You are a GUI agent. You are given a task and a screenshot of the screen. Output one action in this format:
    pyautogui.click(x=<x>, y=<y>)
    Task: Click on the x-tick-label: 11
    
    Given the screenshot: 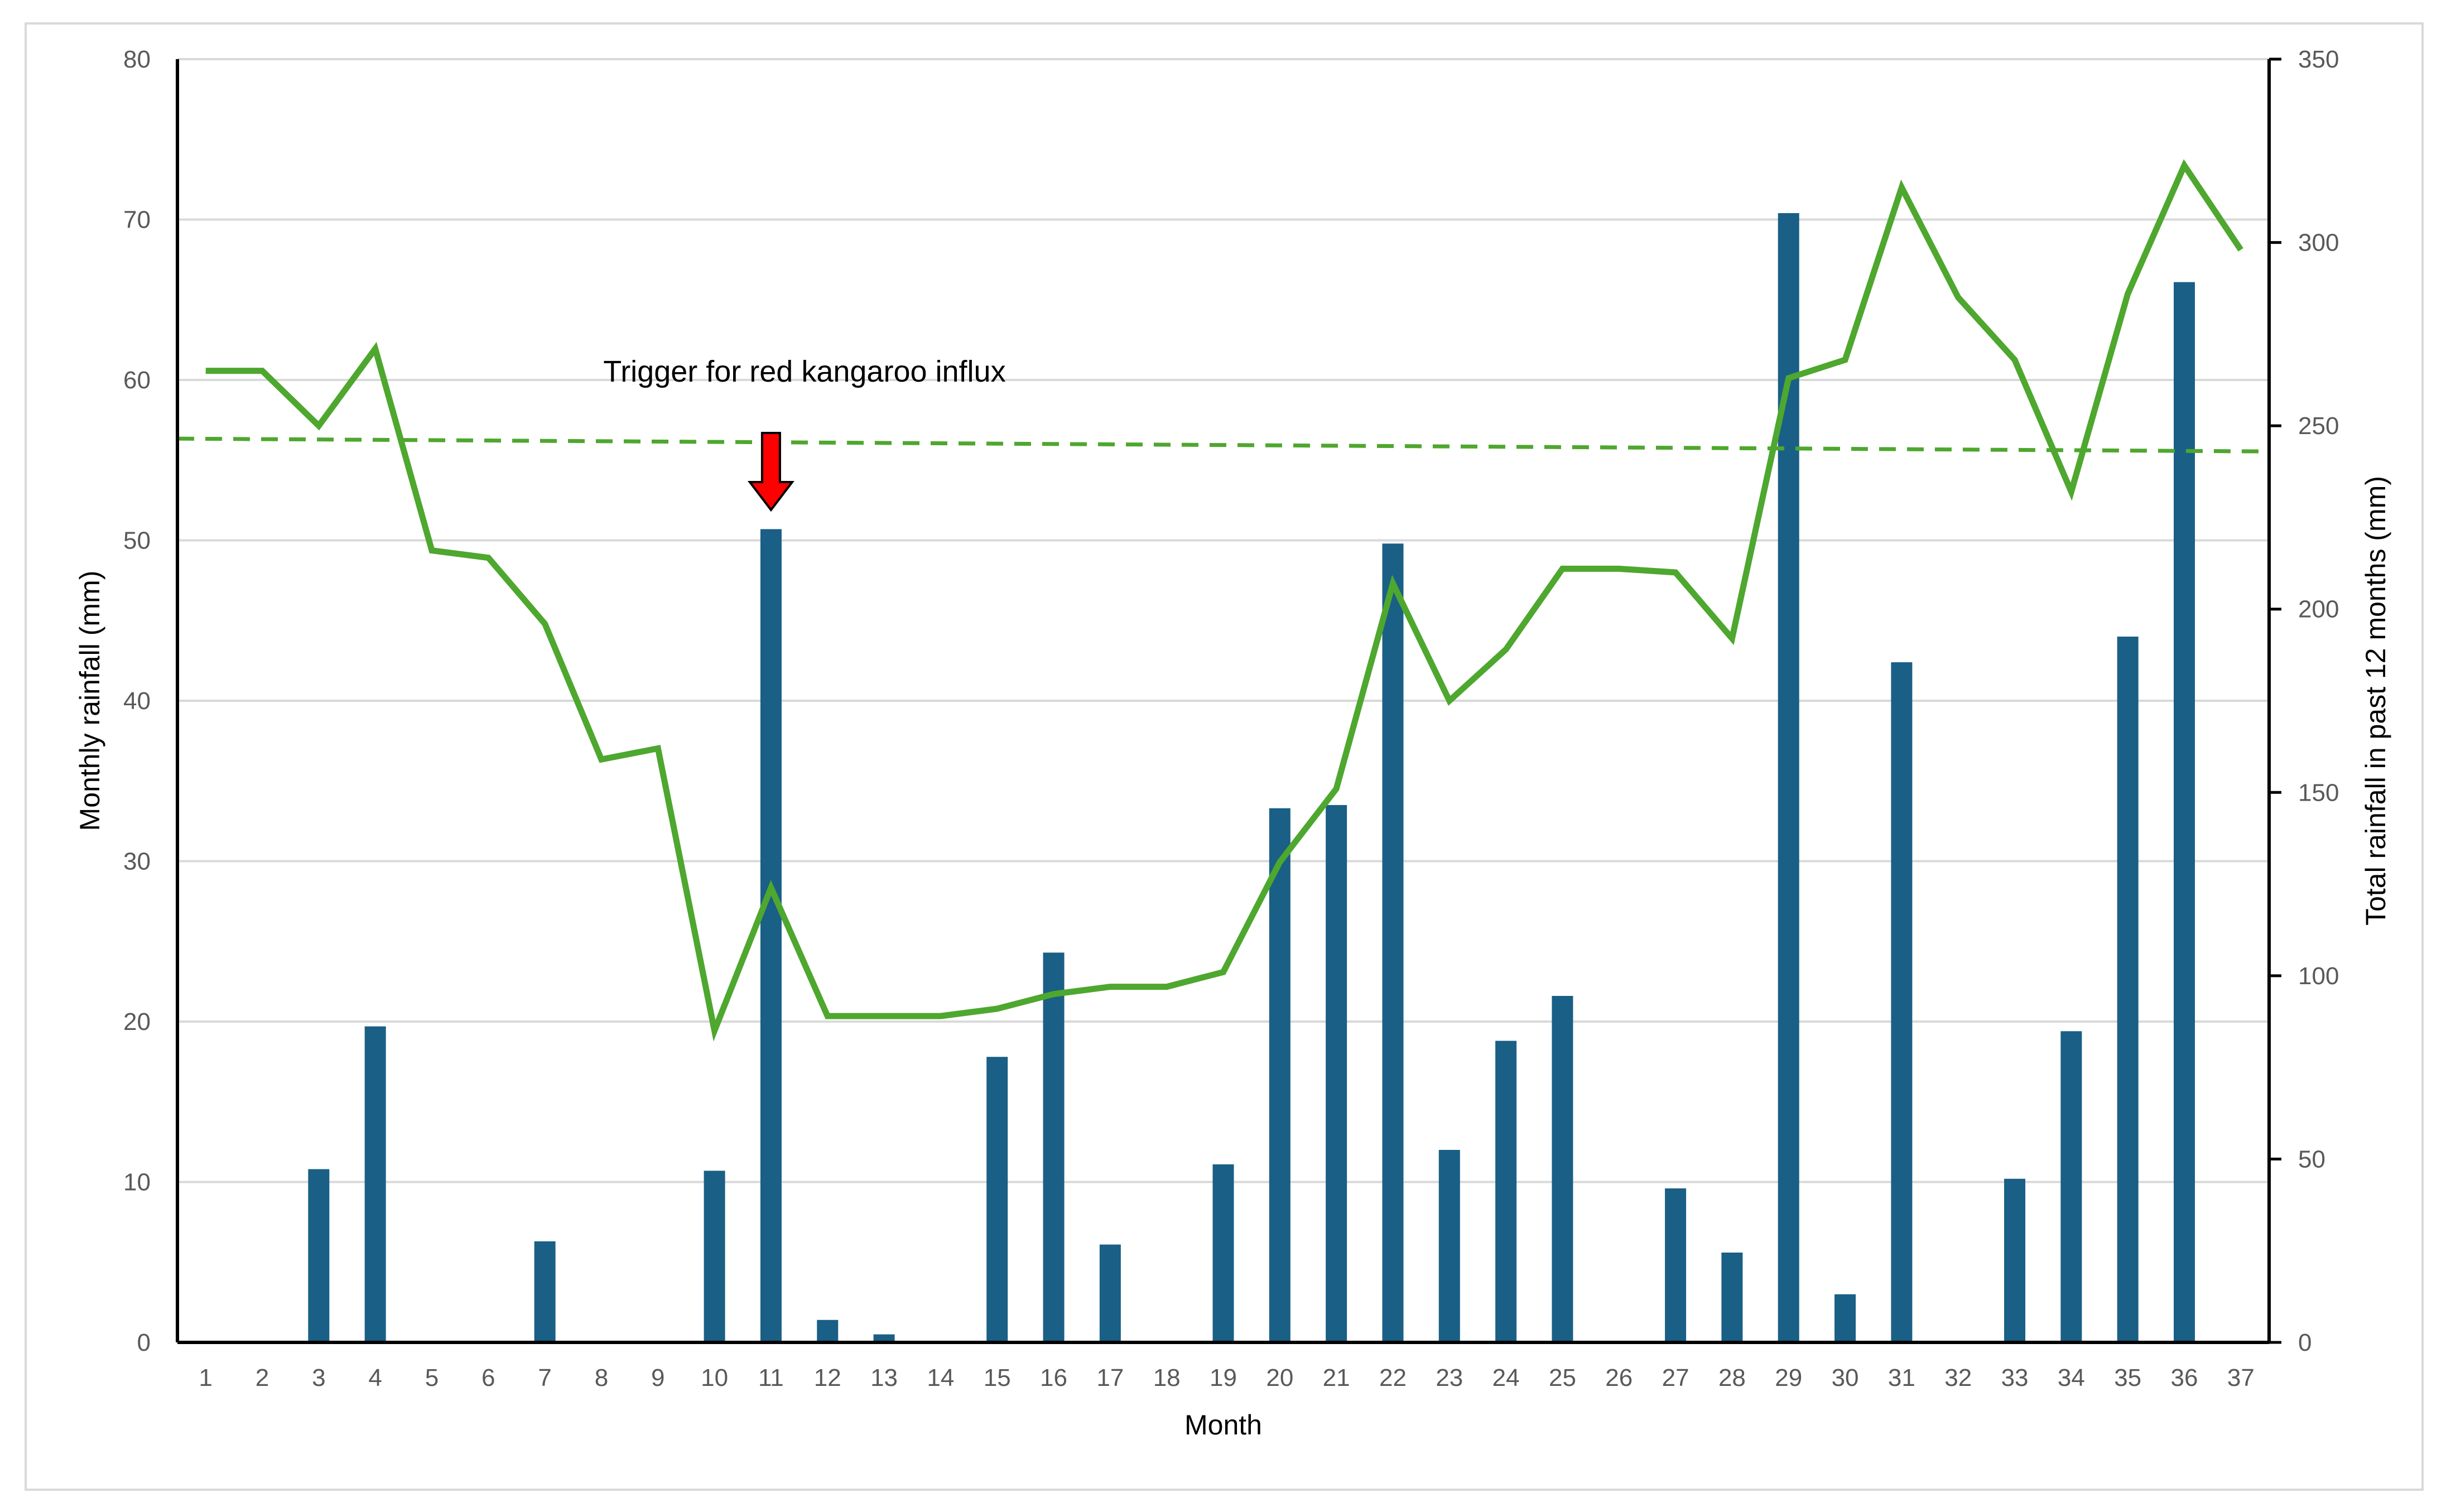 What is the action you would take?
    pyautogui.click(x=771, y=1377)
    